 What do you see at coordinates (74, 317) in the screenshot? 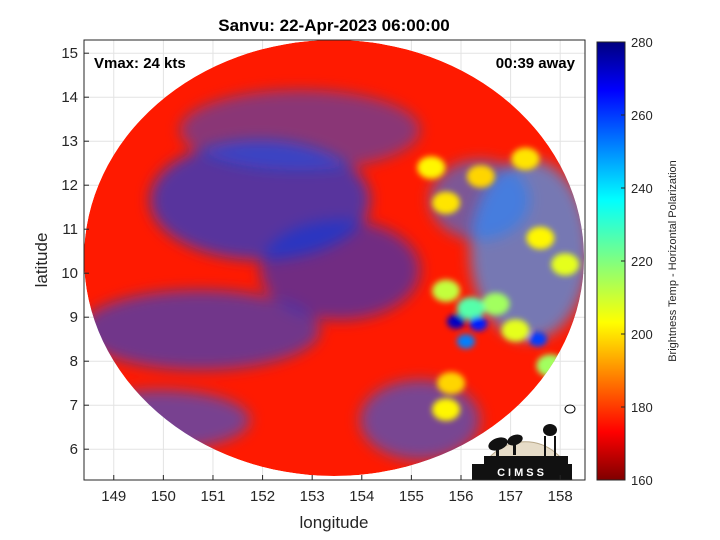
I see `y-tick-label-9: 9` at bounding box center [74, 317].